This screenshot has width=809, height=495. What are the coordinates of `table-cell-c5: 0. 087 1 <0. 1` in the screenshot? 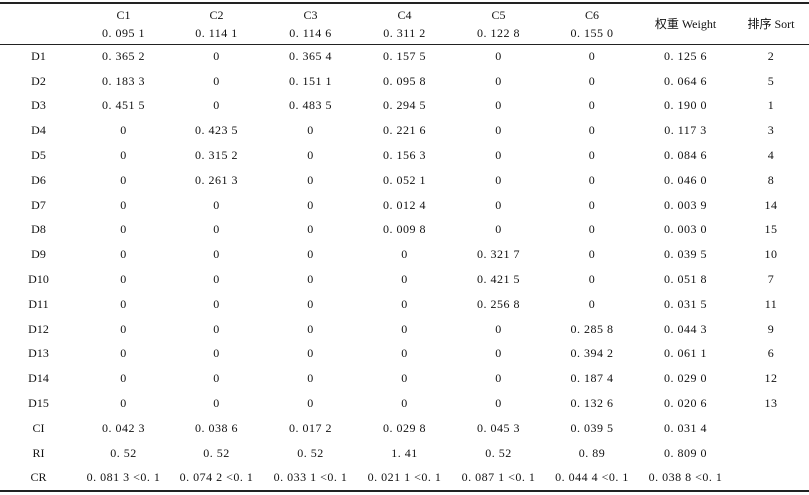 It's located at (498, 477).